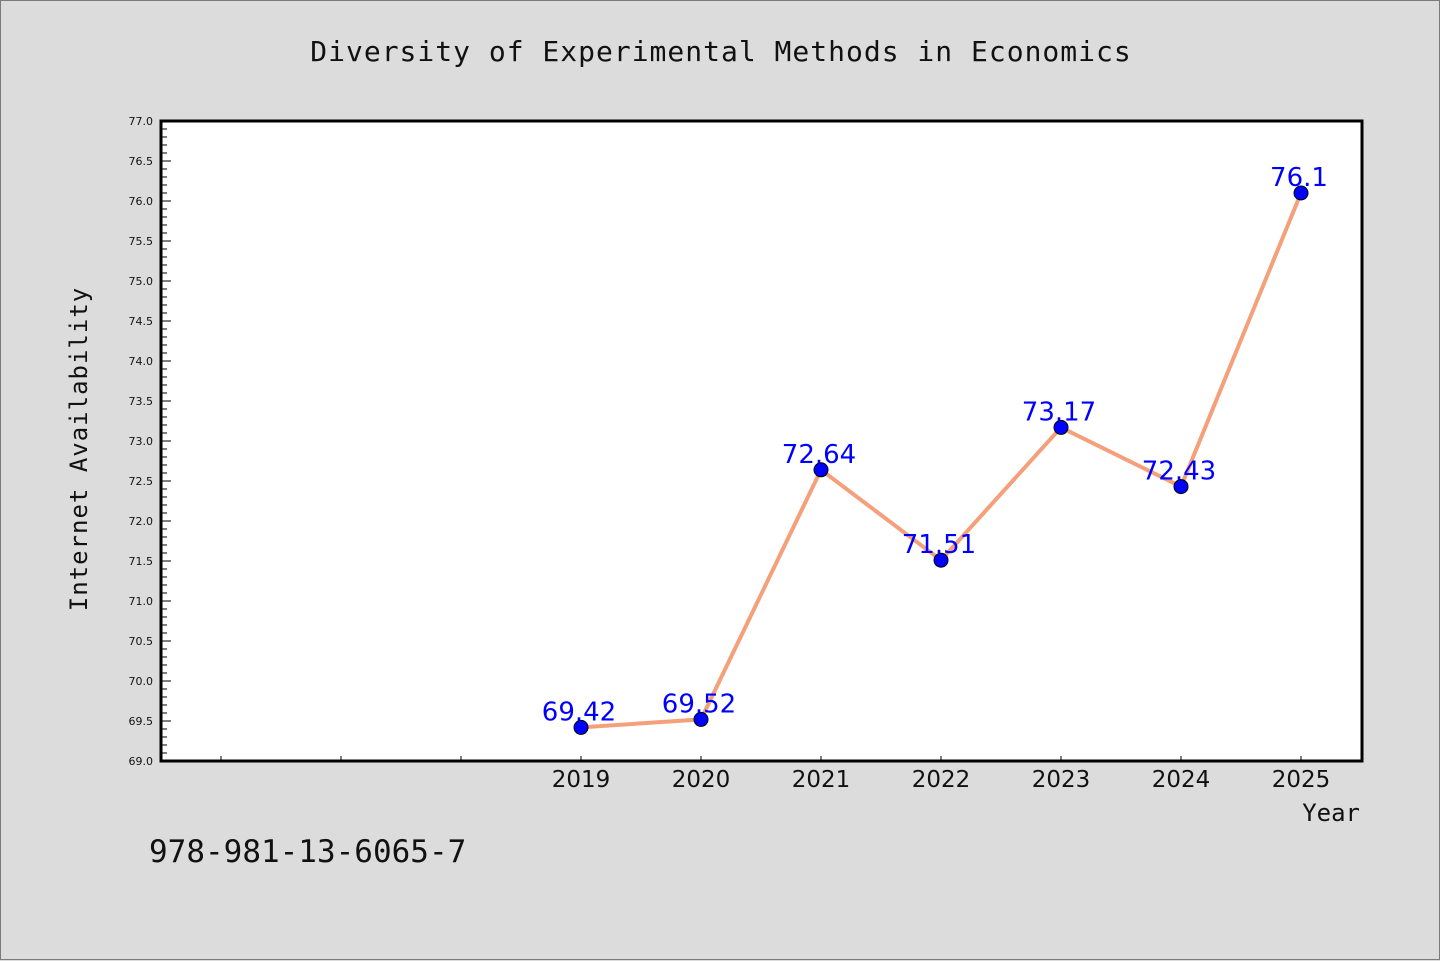 Image resolution: width=1440 pixels, height=961 pixels. I want to click on data-label: 71.51, so click(939, 545).